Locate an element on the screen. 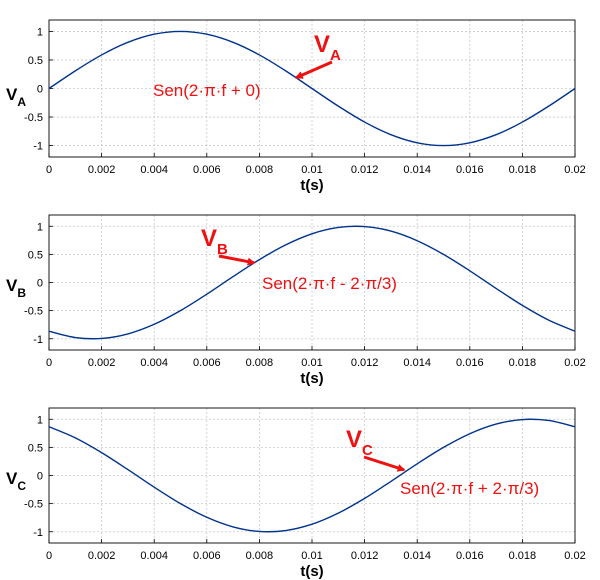 This screenshot has height=580, width=600. y-axis-label: VB is located at coordinates (16, 288).